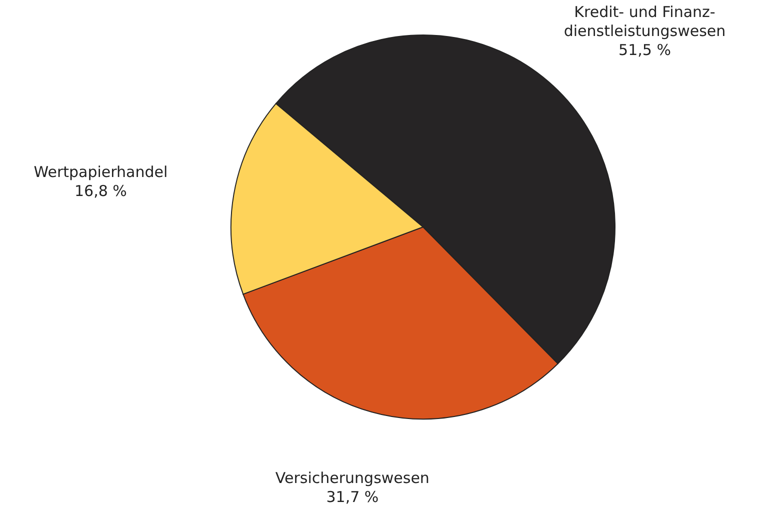 The height and width of the screenshot is (516, 768). I want to click on slice-label: Versicherungswesen, so click(352, 478).